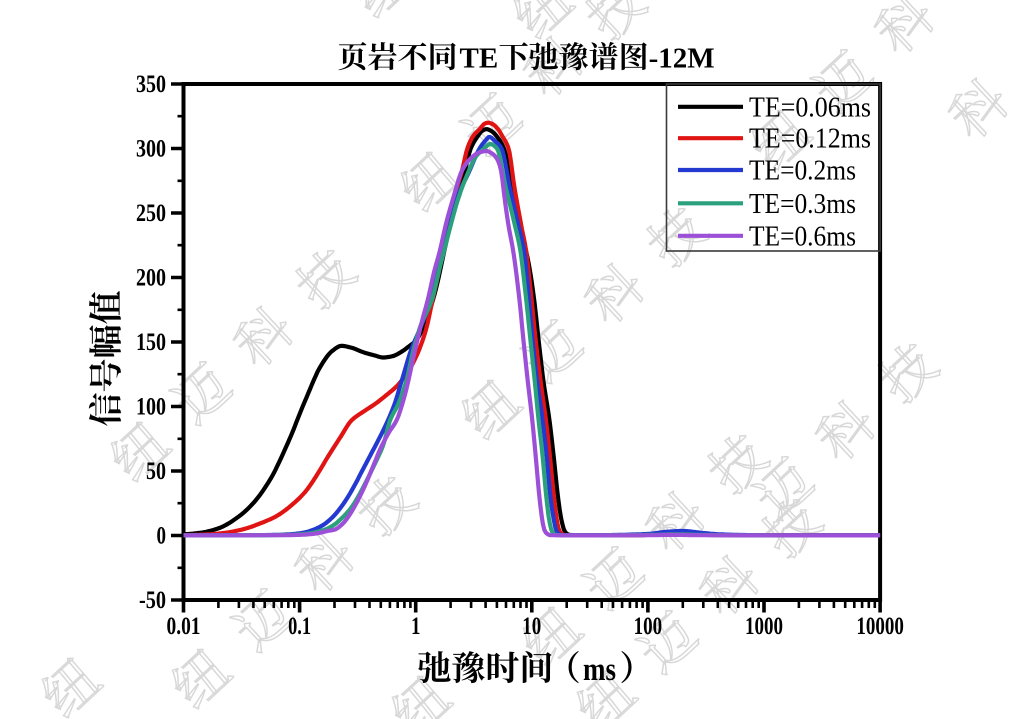 This screenshot has width=1024, height=719. I want to click on svg-text: 10000, so click(880, 626).